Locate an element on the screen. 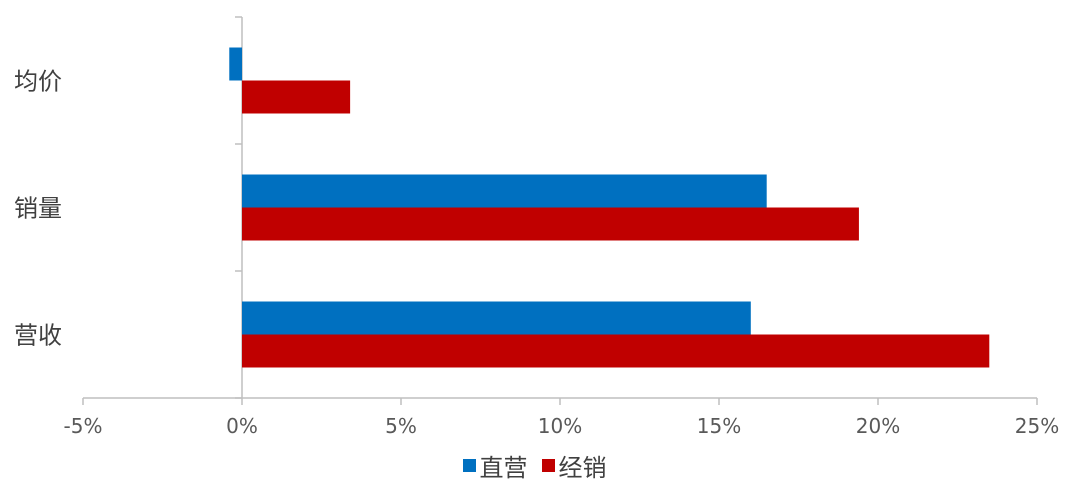  x-tick-label: 20% is located at coordinates (878, 426).